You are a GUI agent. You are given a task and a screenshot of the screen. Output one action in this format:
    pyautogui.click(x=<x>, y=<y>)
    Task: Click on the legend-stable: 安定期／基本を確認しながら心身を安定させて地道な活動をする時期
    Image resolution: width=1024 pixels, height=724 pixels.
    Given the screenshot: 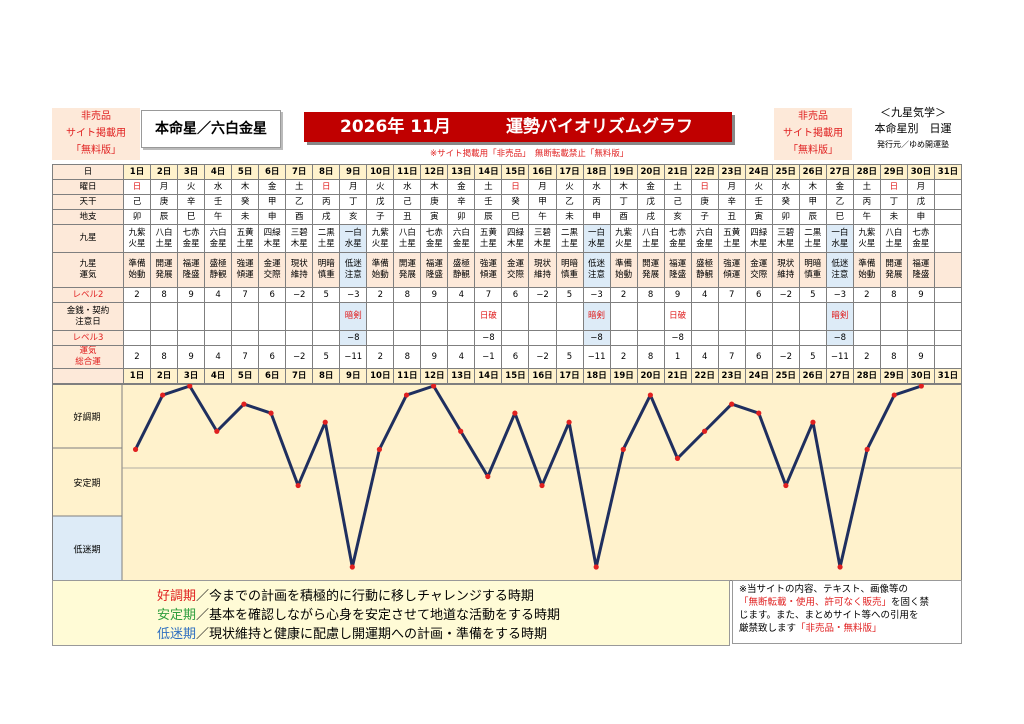 What is the action you would take?
    pyautogui.click(x=358, y=613)
    